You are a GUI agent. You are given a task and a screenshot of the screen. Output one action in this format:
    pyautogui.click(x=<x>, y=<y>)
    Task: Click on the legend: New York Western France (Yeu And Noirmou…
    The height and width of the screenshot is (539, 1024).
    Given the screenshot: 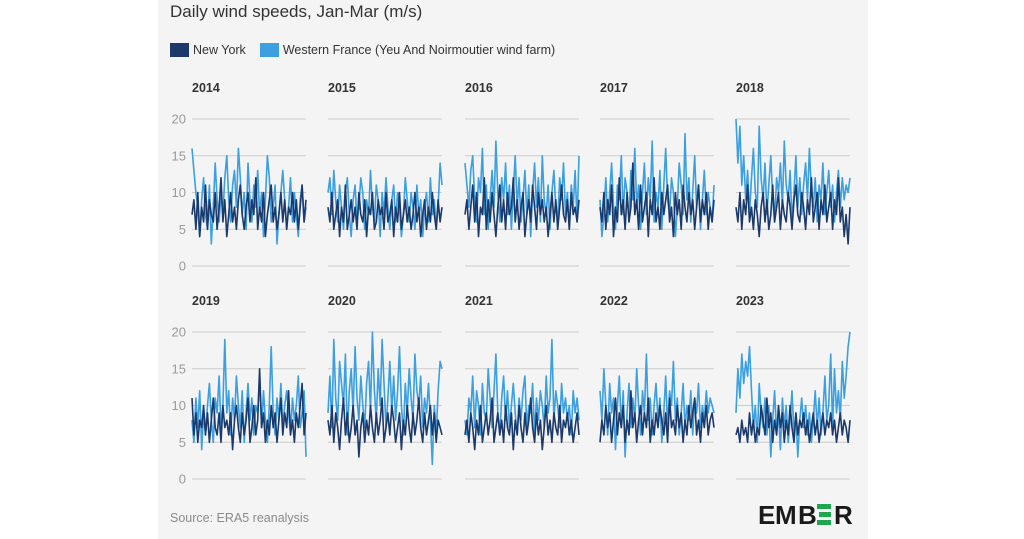 What is the action you would take?
    pyautogui.click(x=369, y=50)
    